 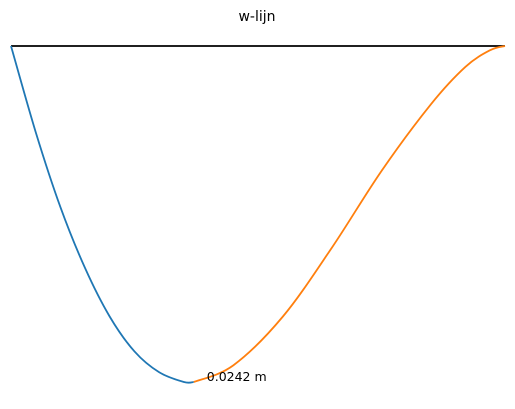 What do you see at coordinates (237, 376) in the screenshot?
I see `max-deflection-label: 0.0242 m` at bounding box center [237, 376].